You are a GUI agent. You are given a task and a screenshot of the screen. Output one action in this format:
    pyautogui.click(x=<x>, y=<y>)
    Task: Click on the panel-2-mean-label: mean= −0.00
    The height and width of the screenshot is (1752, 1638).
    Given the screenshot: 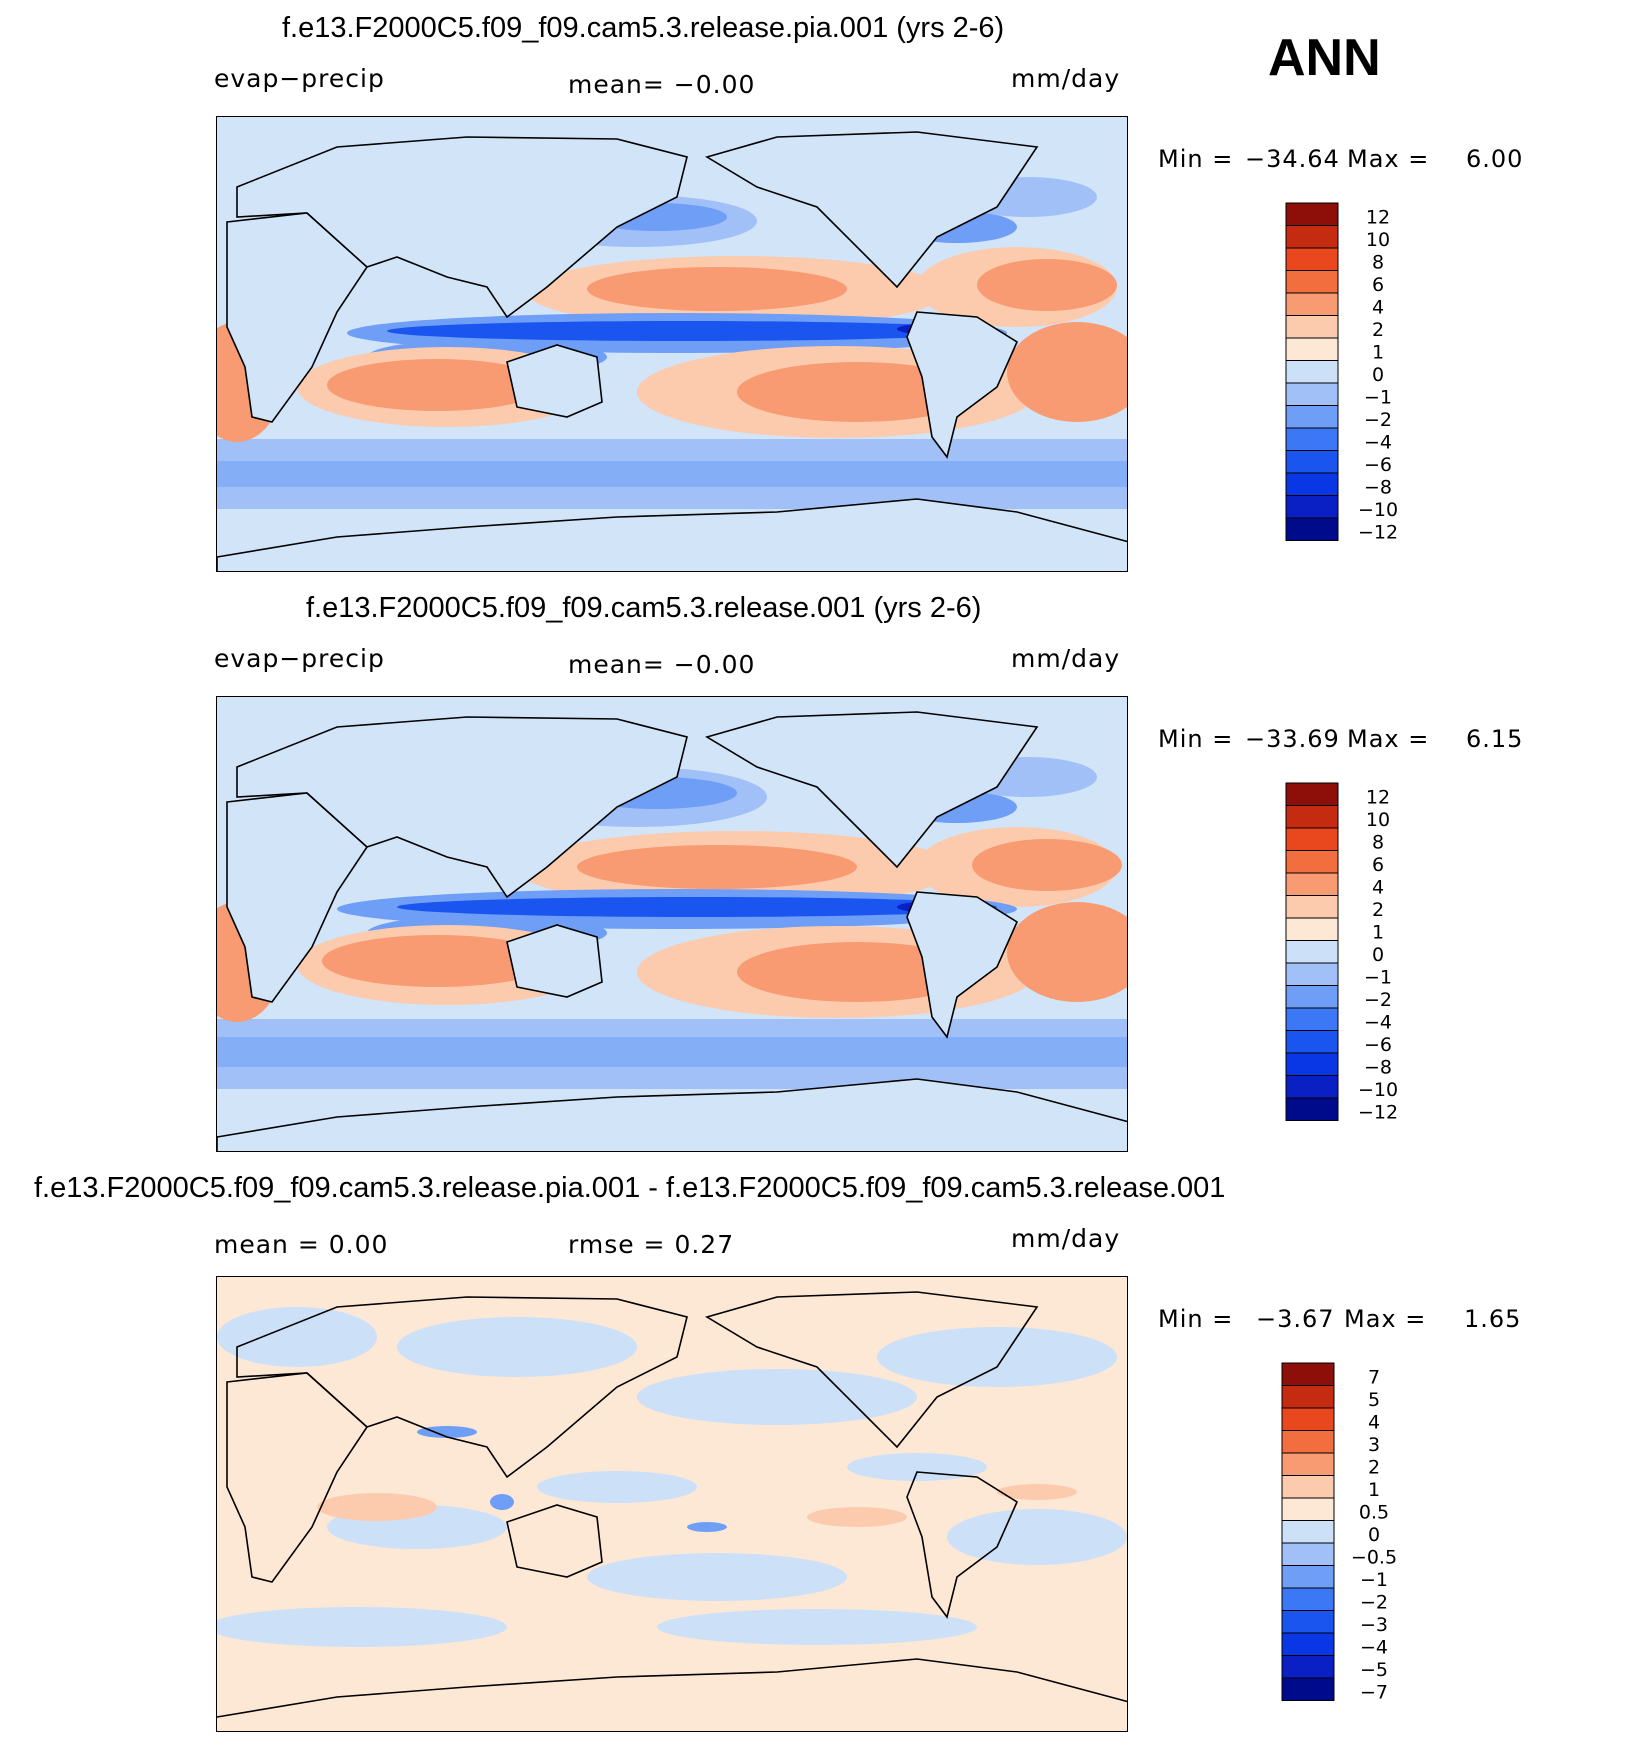 What is the action you would take?
    pyautogui.click(x=662, y=664)
    